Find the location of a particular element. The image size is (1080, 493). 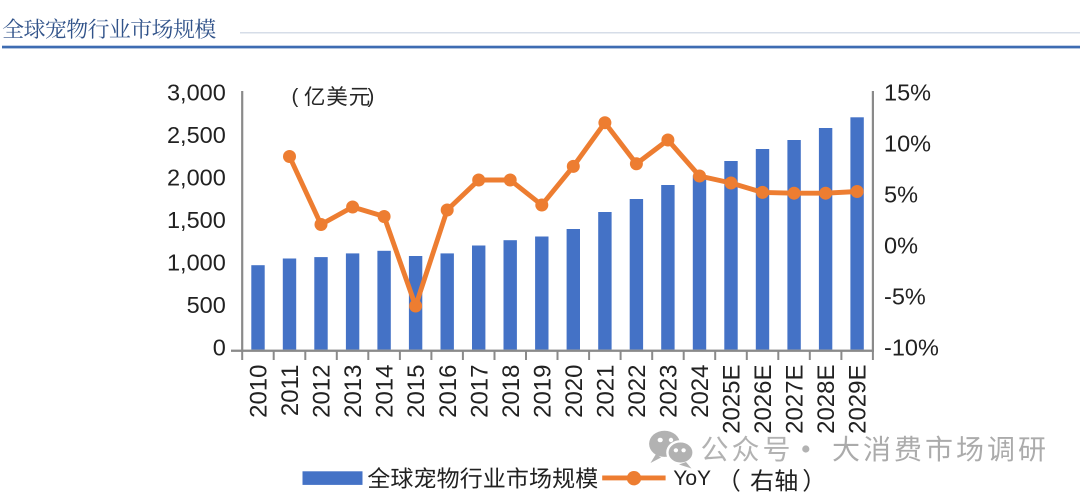

svg-text: 2016 is located at coordinates (448, 391).